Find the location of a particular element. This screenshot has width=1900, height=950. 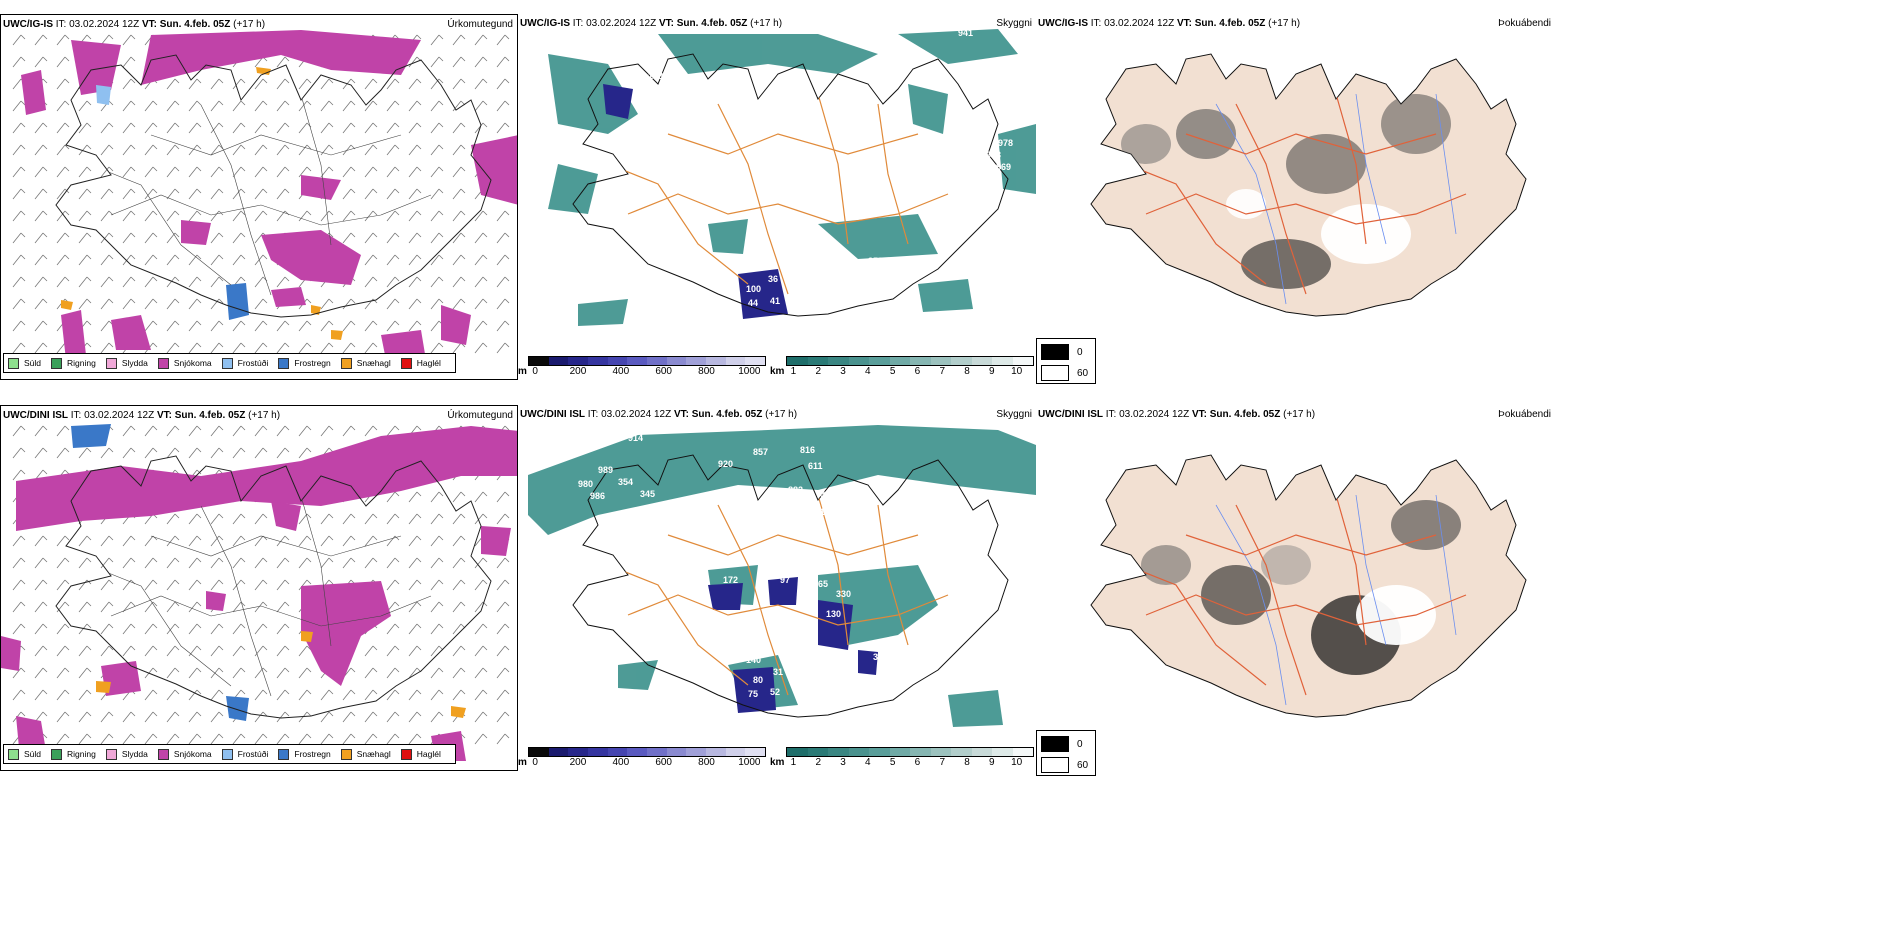

ceiling-value-label: 65 is located at coordinates (823, 584).